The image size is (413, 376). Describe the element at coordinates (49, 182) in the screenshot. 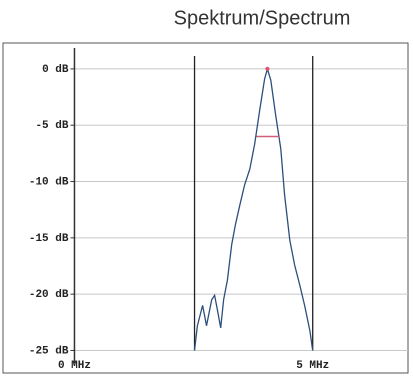

I see `y-tick-label: -10 dB` at that location.